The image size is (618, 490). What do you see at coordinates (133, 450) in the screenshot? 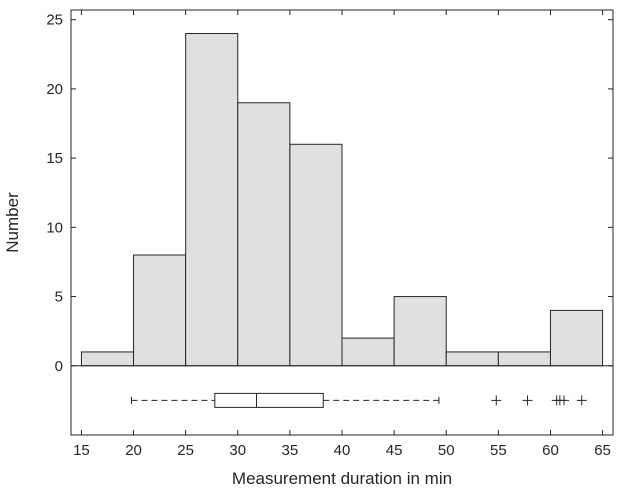
I see `x-tick-label: 20` at bounding box center [133, 450].